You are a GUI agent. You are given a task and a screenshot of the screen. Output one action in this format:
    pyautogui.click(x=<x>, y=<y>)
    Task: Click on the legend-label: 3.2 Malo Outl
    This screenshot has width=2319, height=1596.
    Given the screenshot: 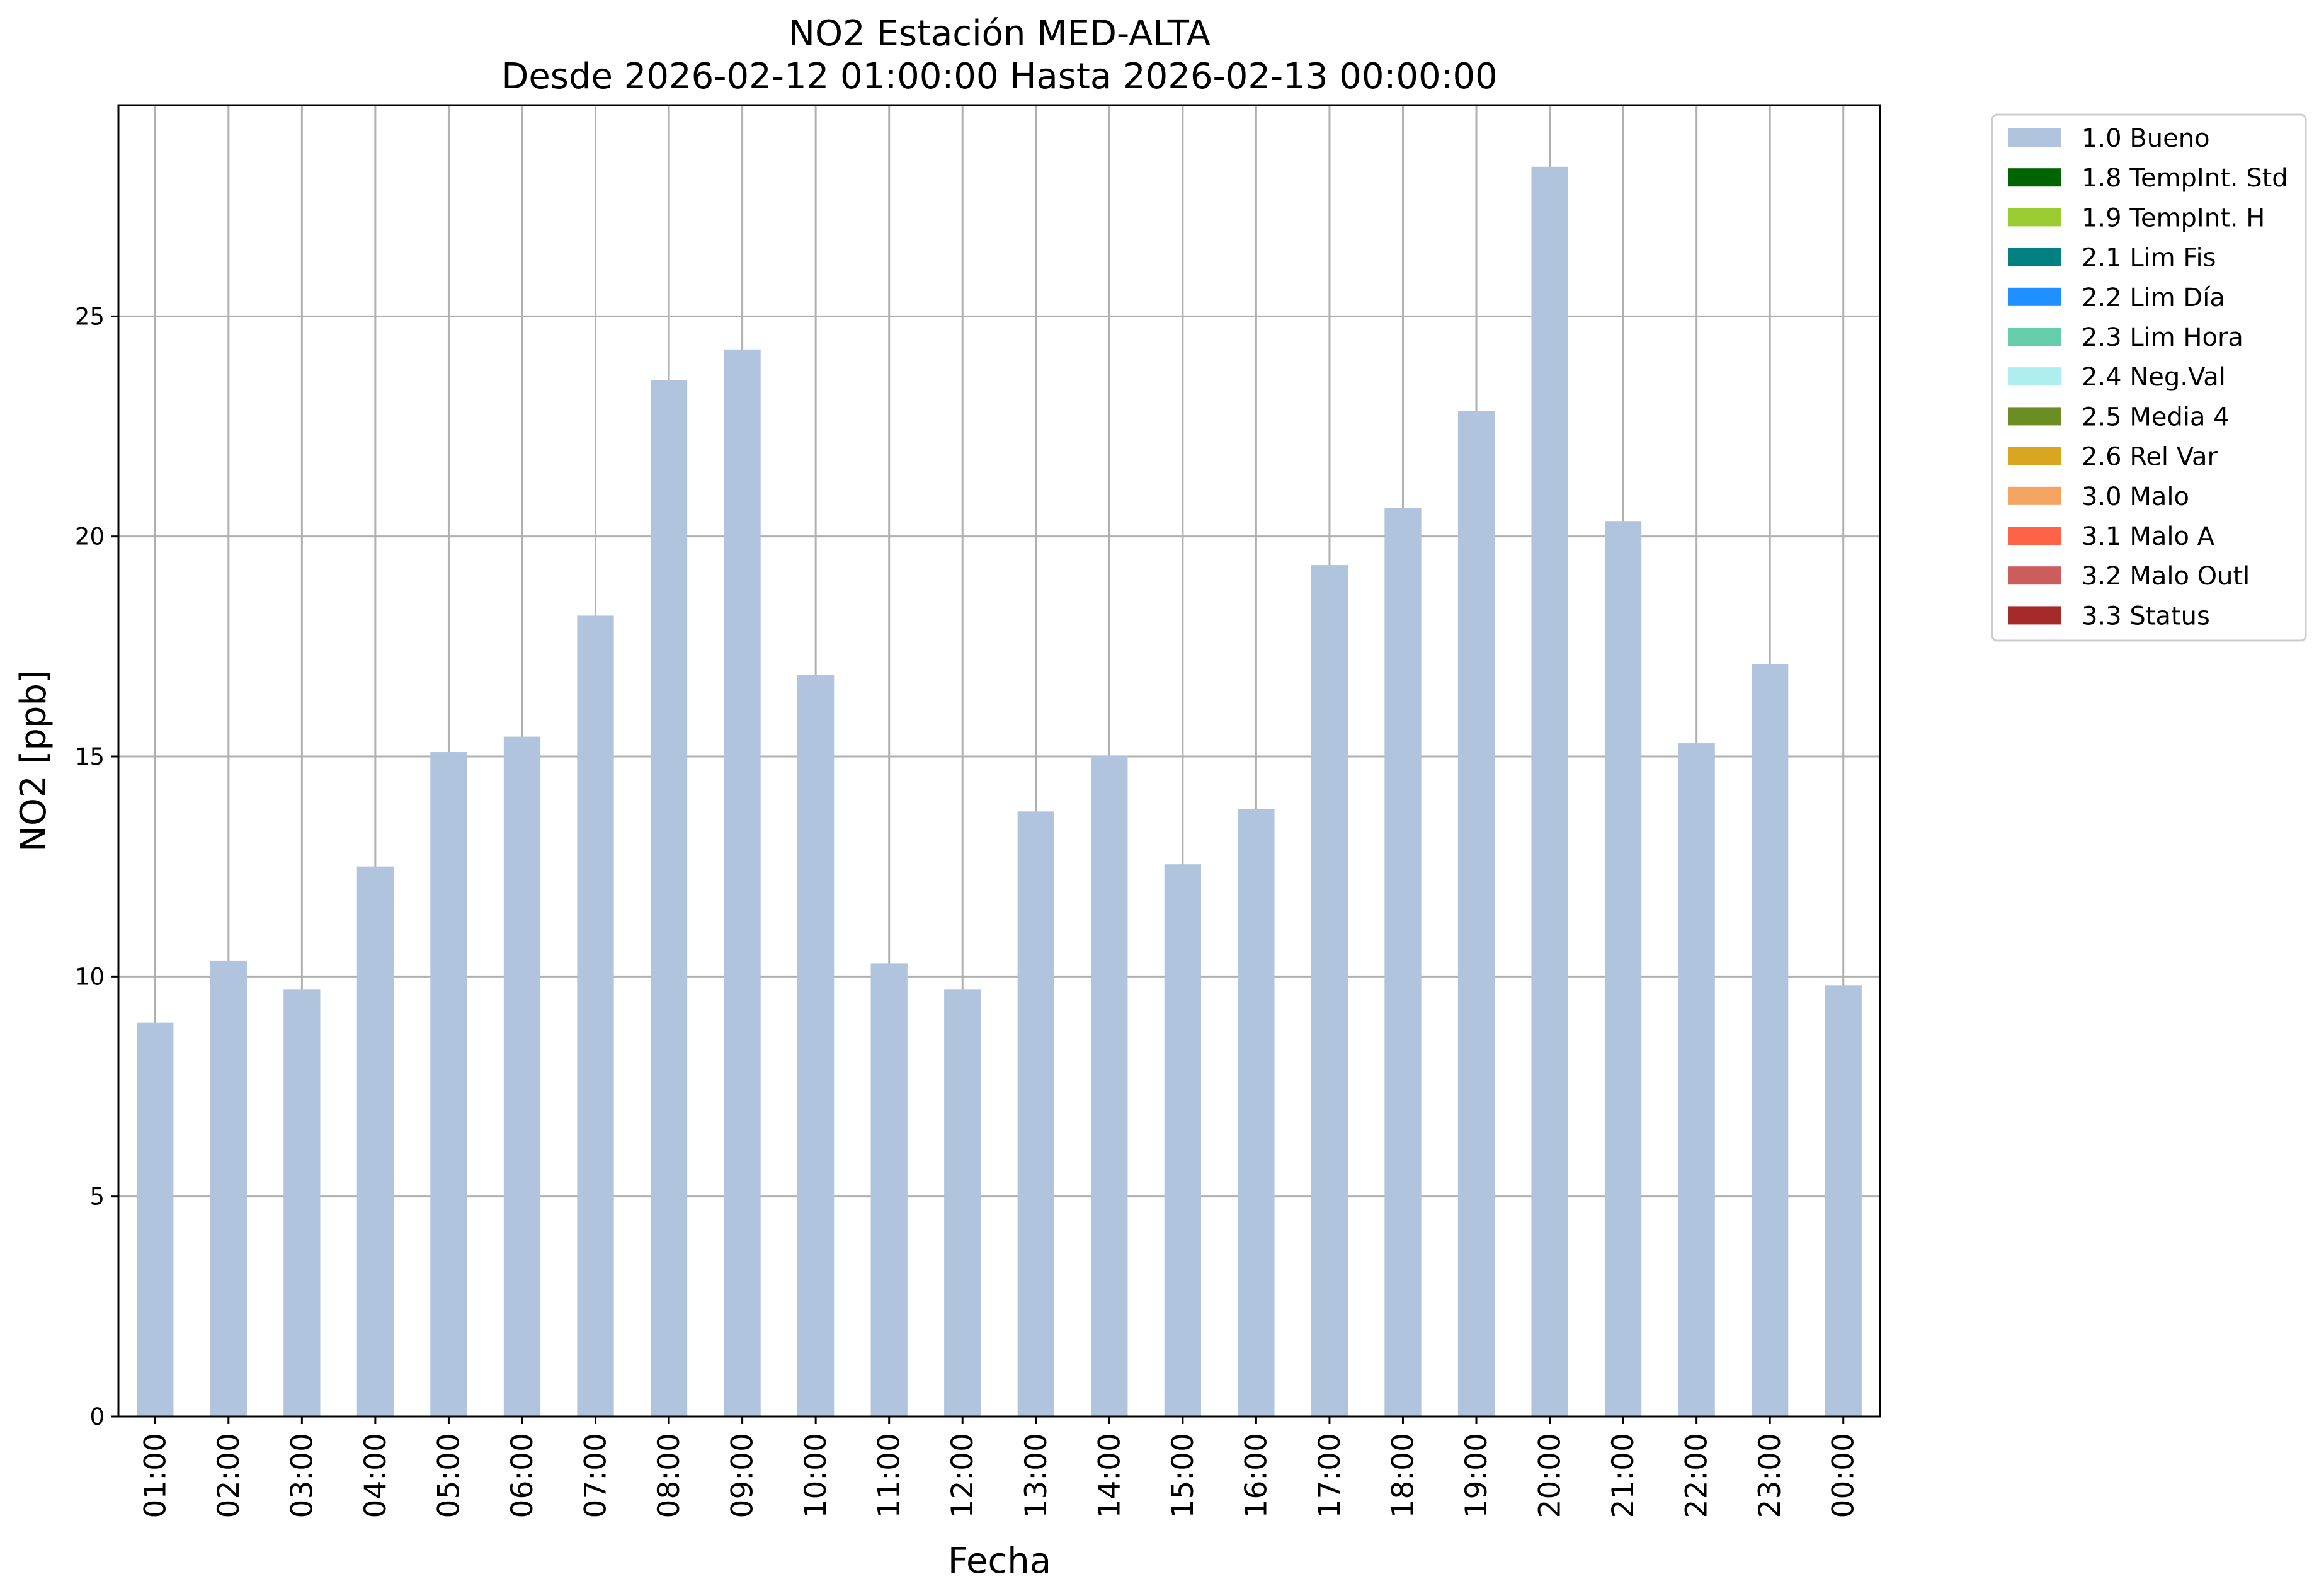 What is the action you would take?
    pyautogui.click(x=2166, y=576)
    